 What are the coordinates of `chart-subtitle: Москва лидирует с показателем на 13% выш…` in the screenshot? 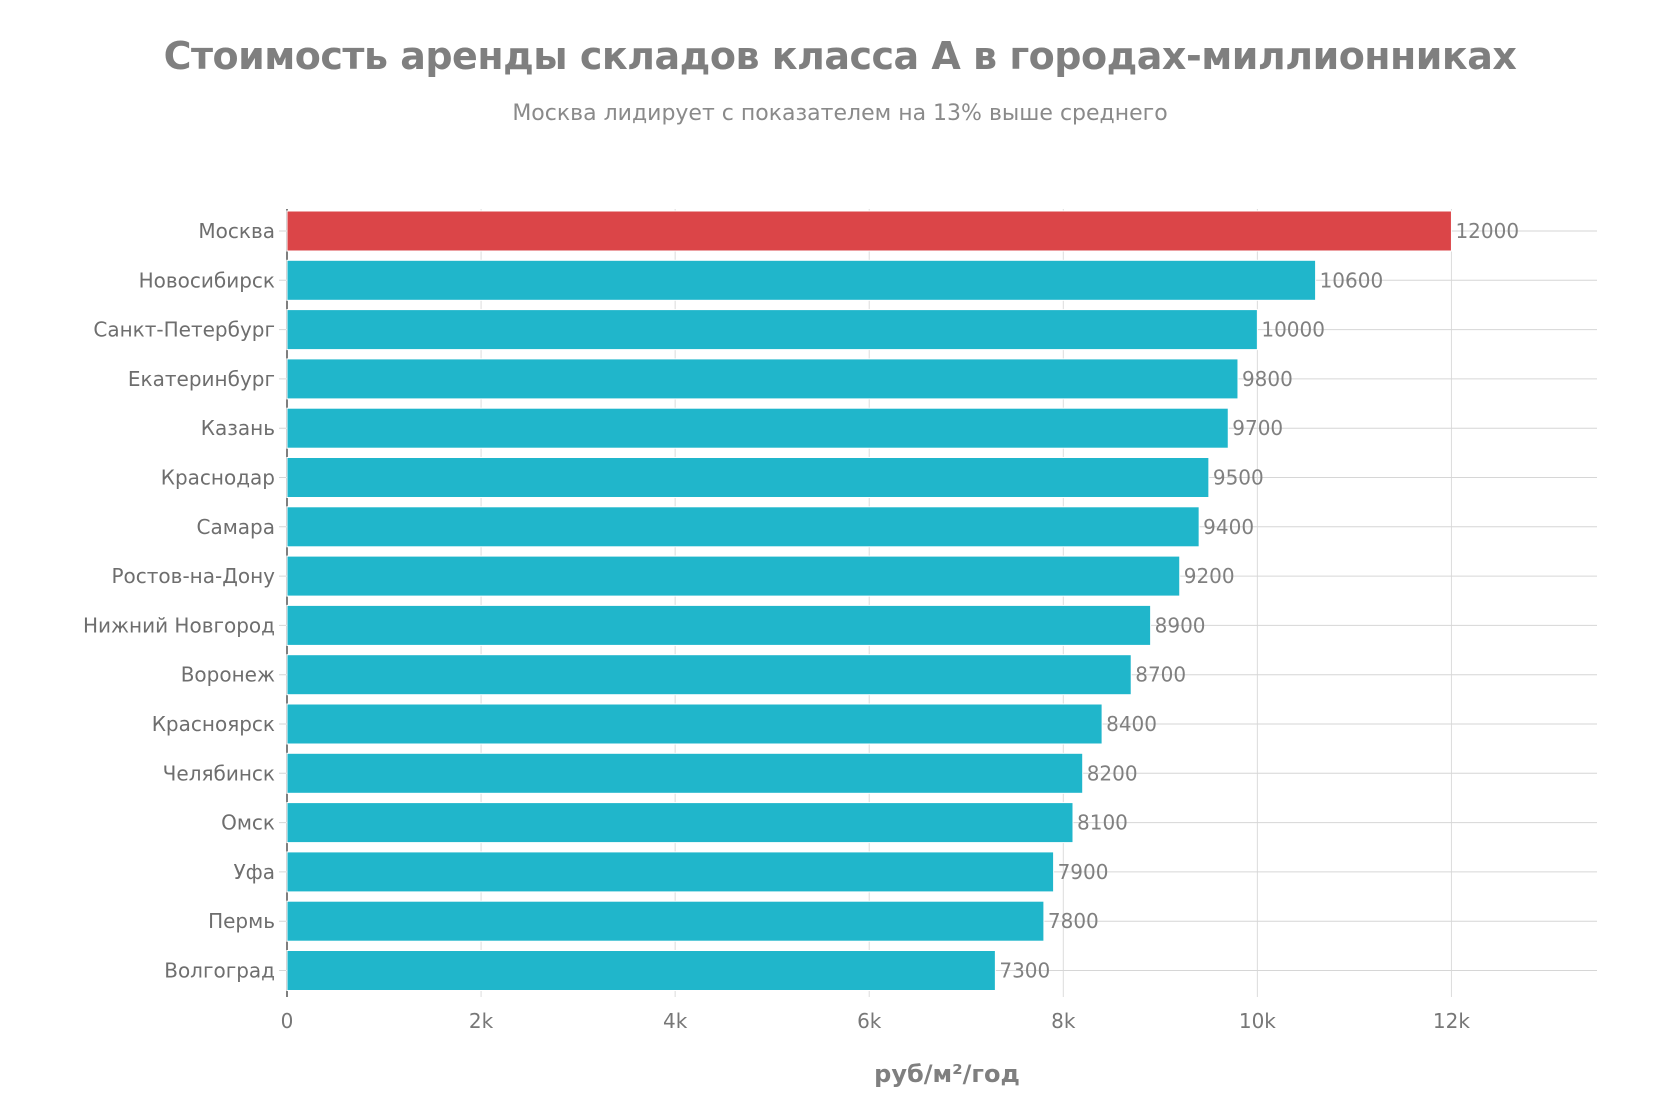 It's located at (840, 113).